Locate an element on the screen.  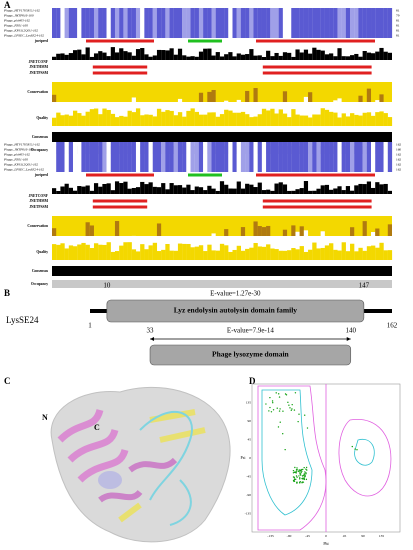
domain is located at coordinates (250, 355).